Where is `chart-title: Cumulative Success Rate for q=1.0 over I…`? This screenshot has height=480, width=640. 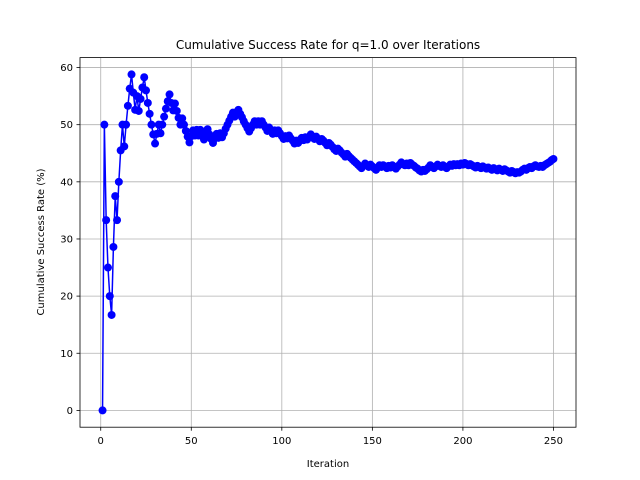 chart-title: Cumulative Success Rate for q=1.0 over I… is located at coordinates (328, 45).